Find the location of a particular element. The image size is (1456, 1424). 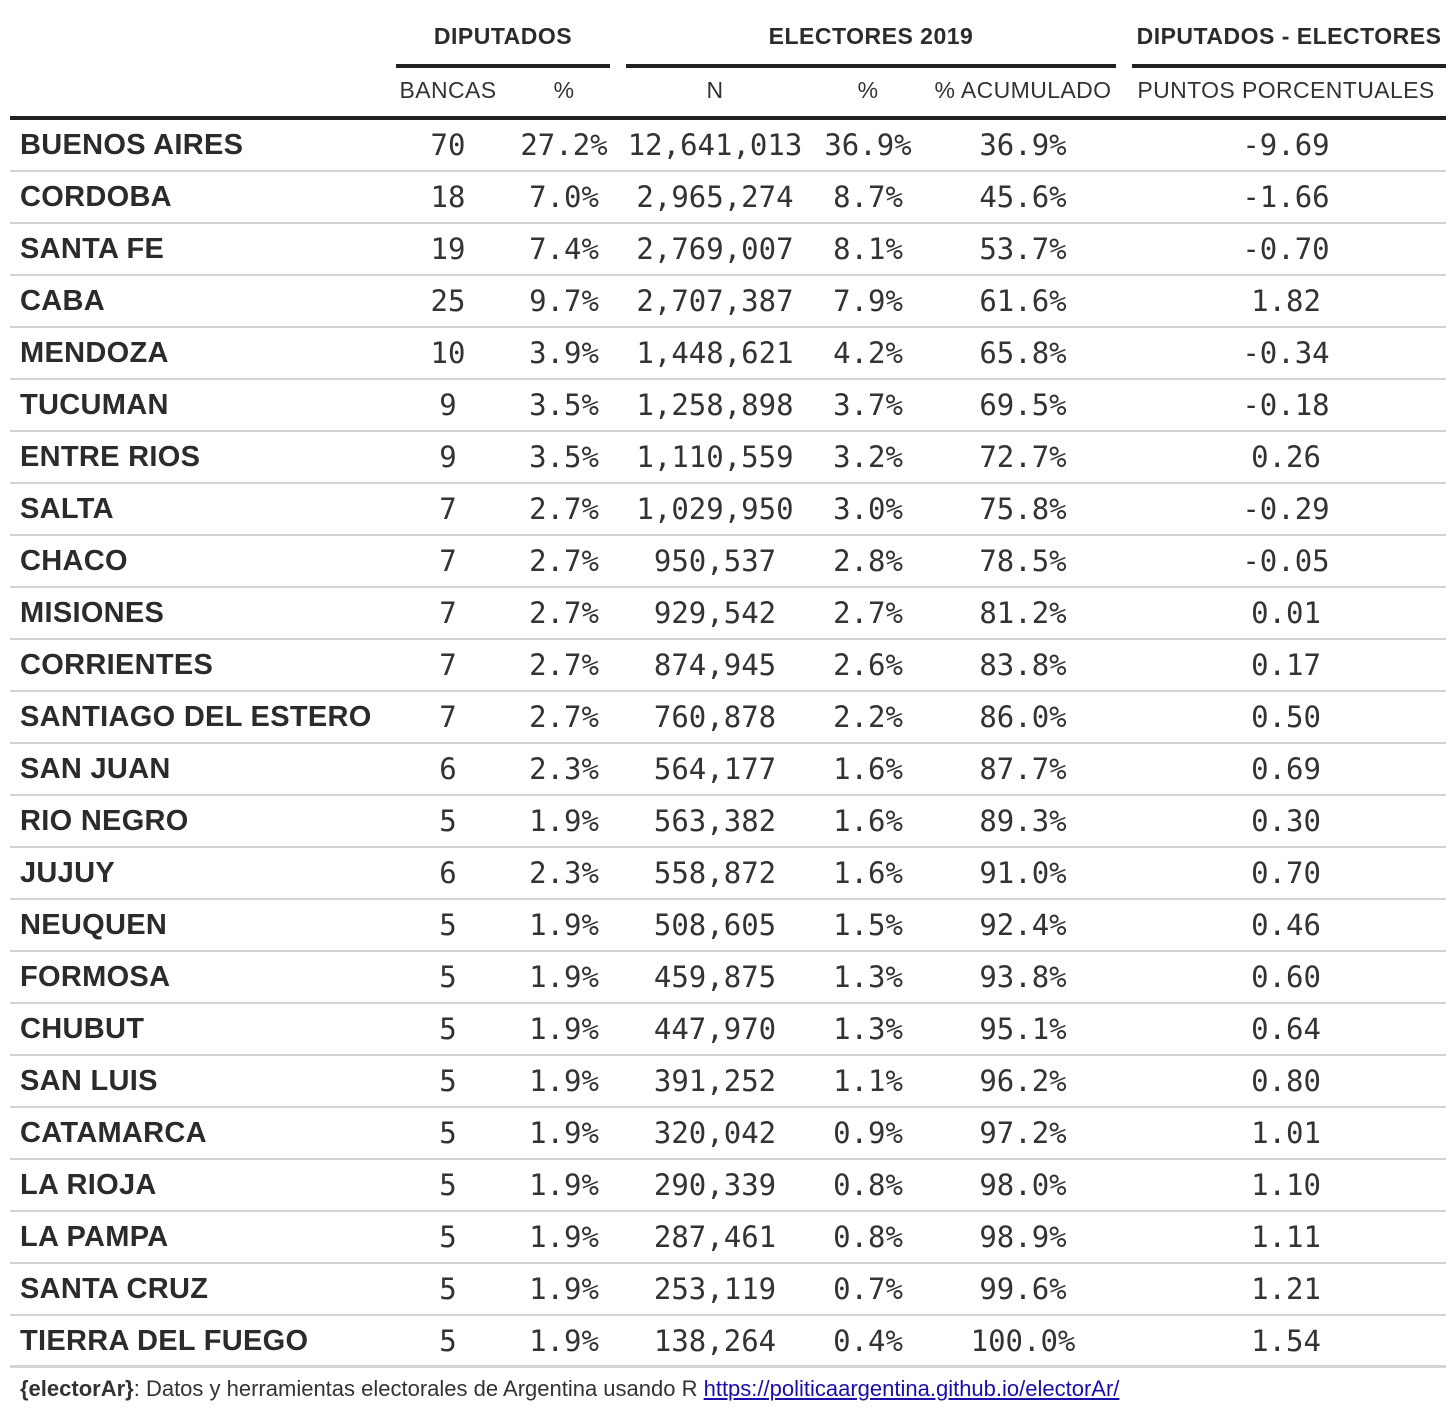

cell-provincia: SANTA CRUZ is located at coordinates (114, 1289).